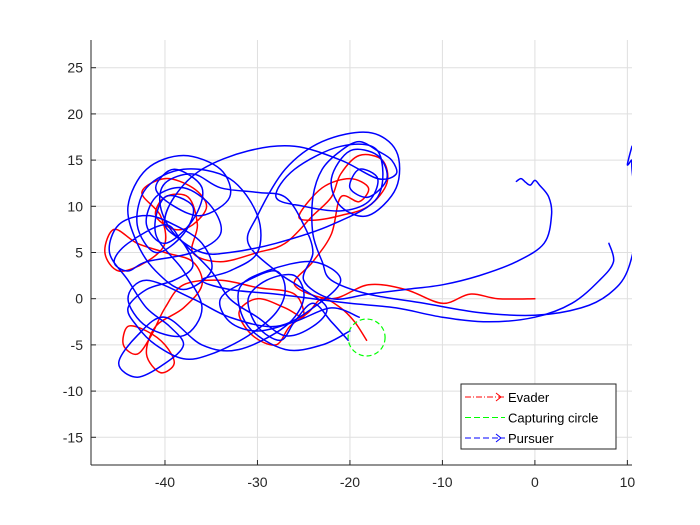 Image resolution: width=700 pixels, height=525 pixels. I want to click on x-tick-label: -20, so click(350, 482).